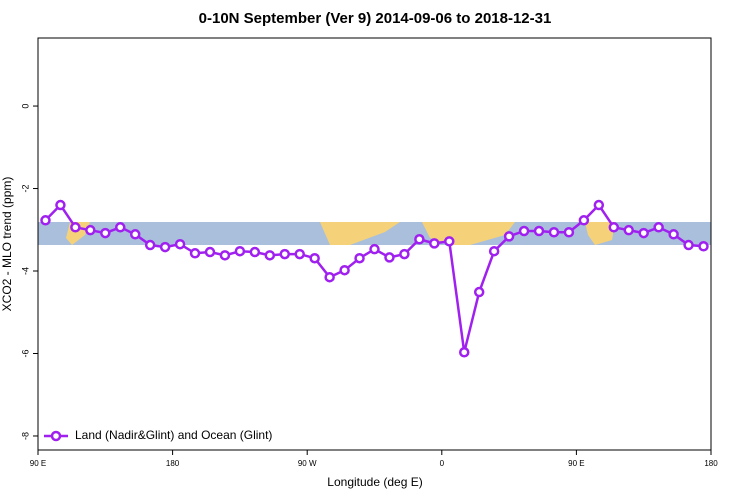 This screenshot has width=750, height=500. What do you see at coordinates (25, 106) in the screenshot?
I see `y-tick-label: 0` at bounding box center [25, 106].